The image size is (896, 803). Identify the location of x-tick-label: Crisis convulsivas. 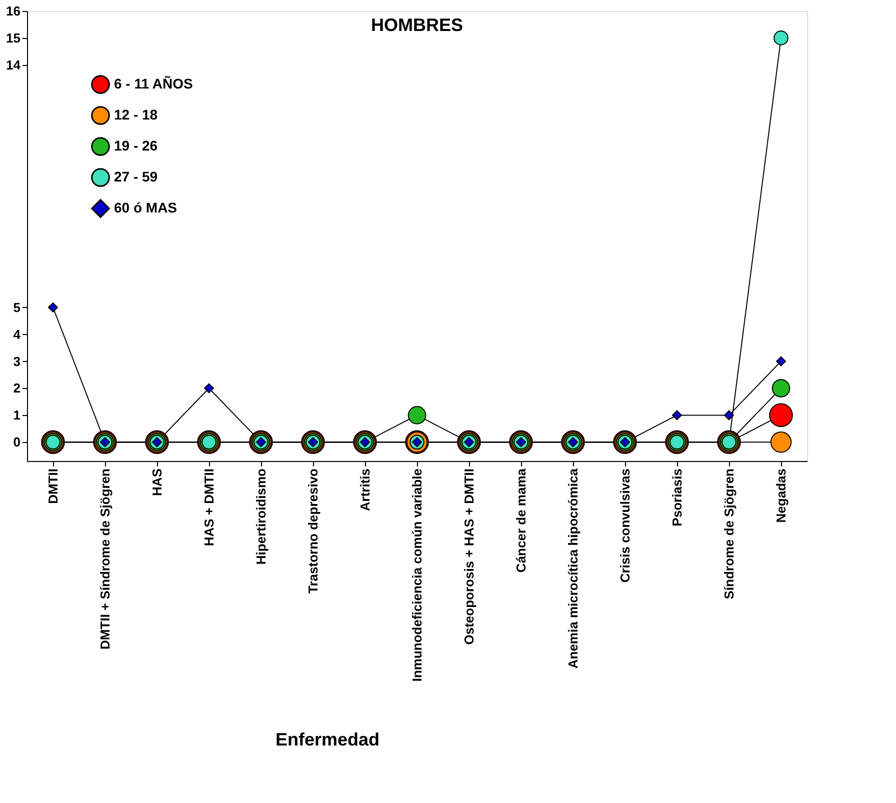
(625, 525).